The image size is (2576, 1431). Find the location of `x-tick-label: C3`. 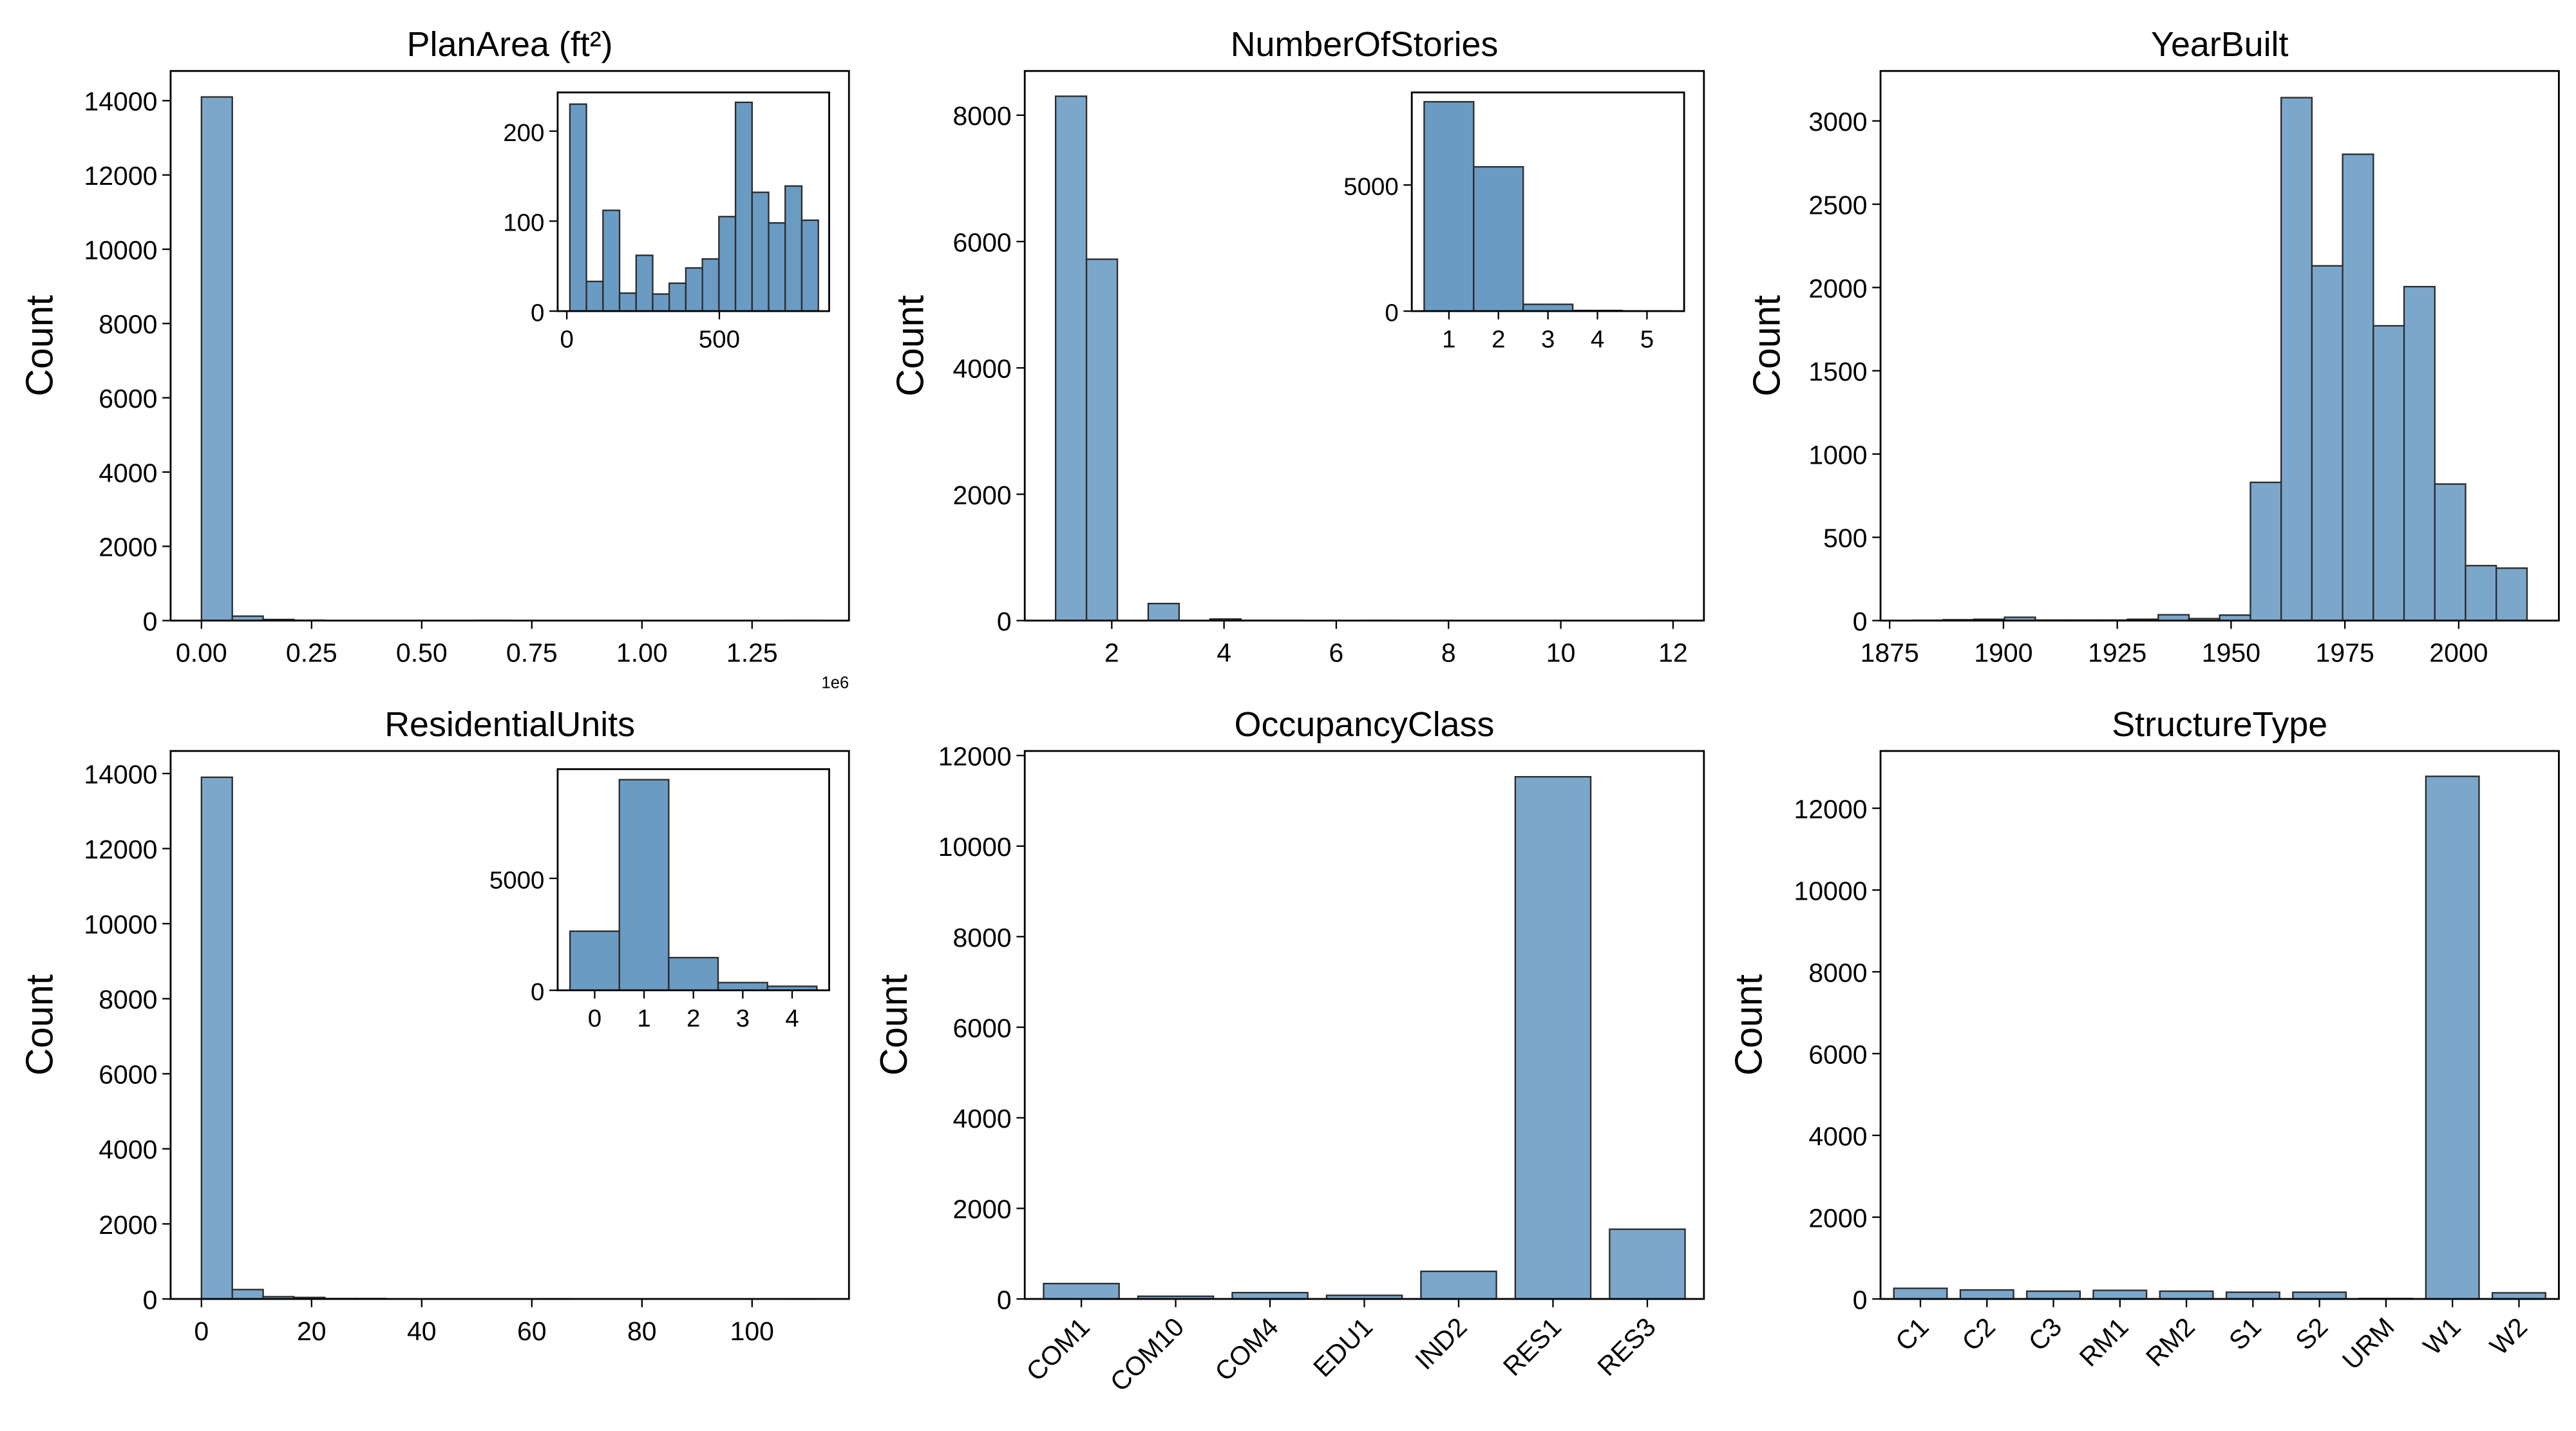

x-tick-label: C3 is located at coordinates (2045, 1334).